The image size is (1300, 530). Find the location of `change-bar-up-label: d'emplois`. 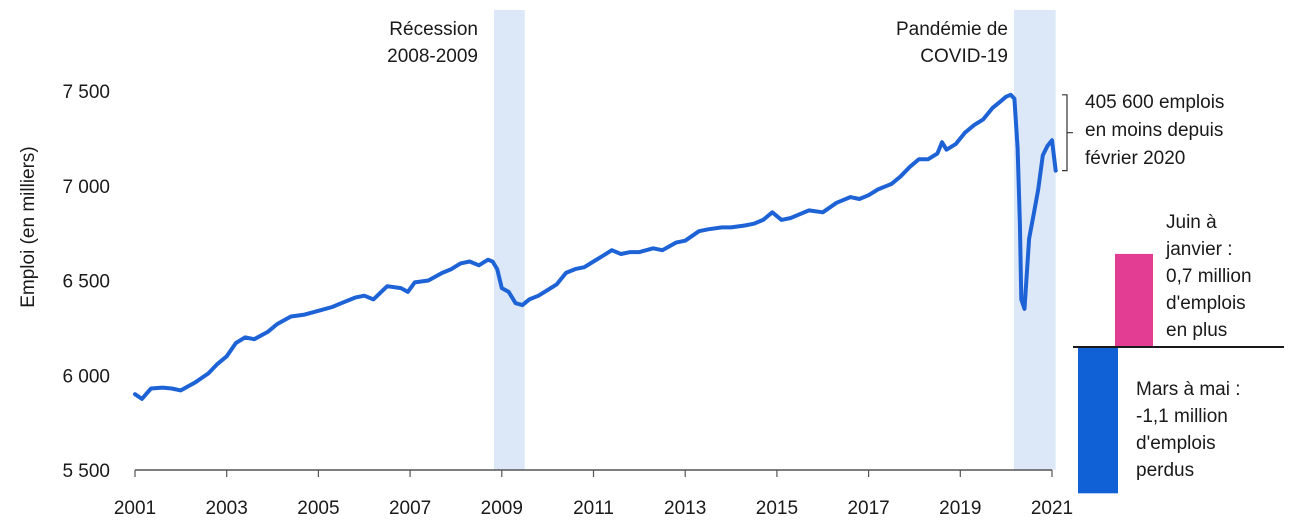

change-bar-up-label: d'emplois is located at coordinates (1206, 303).